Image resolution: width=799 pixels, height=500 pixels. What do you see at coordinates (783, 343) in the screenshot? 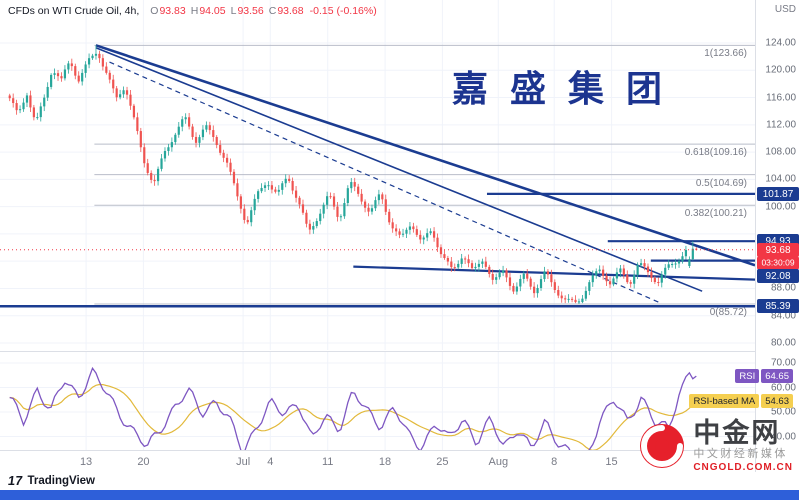
I see `price-tick-label: 80.00` at bounding box center [783, 343].